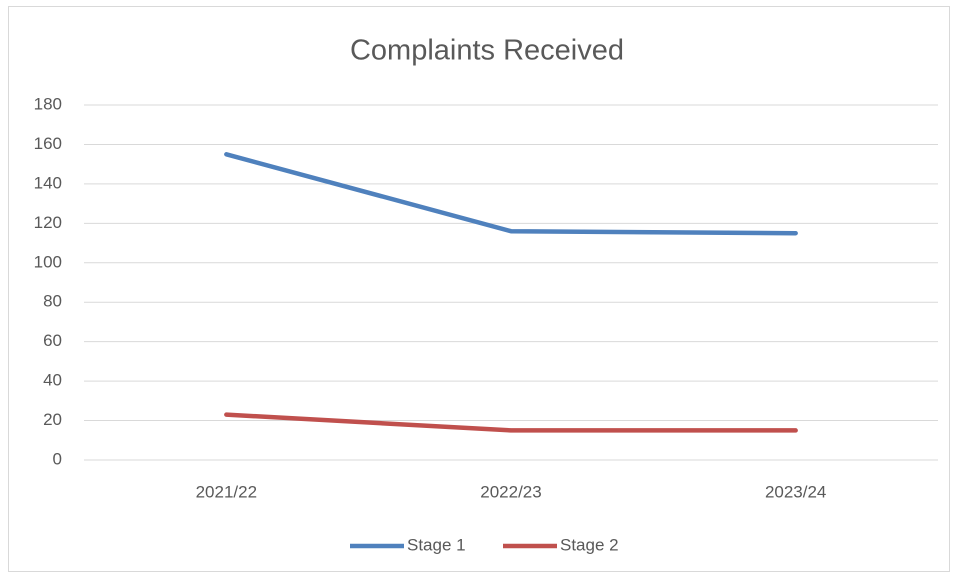 The height and width of the screenshot is (579, 959). What do you see at coordinates (436, 544) in the screenshot?
I see `legend-label: Stage 1` at bounding box center [436, 544].